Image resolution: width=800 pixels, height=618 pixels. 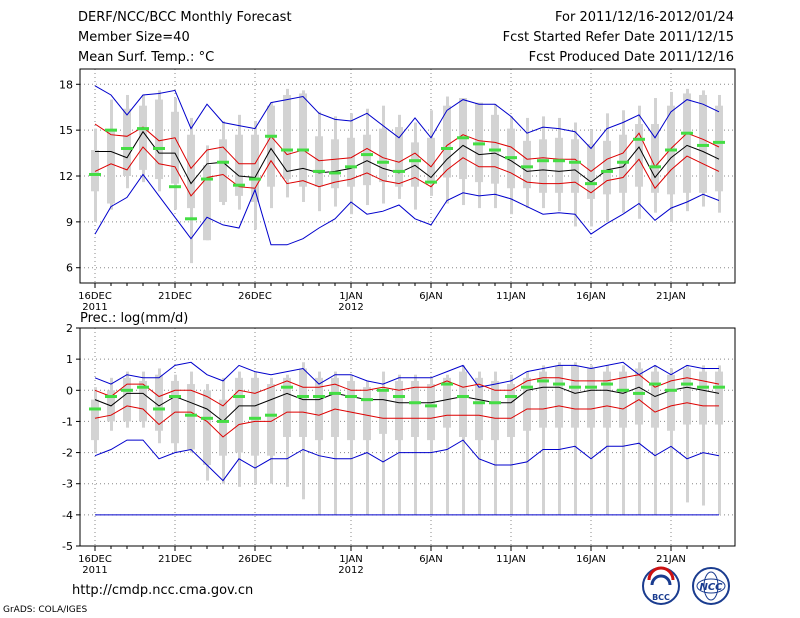 I want to click on upper-band-line, so click(x=407, y=390).